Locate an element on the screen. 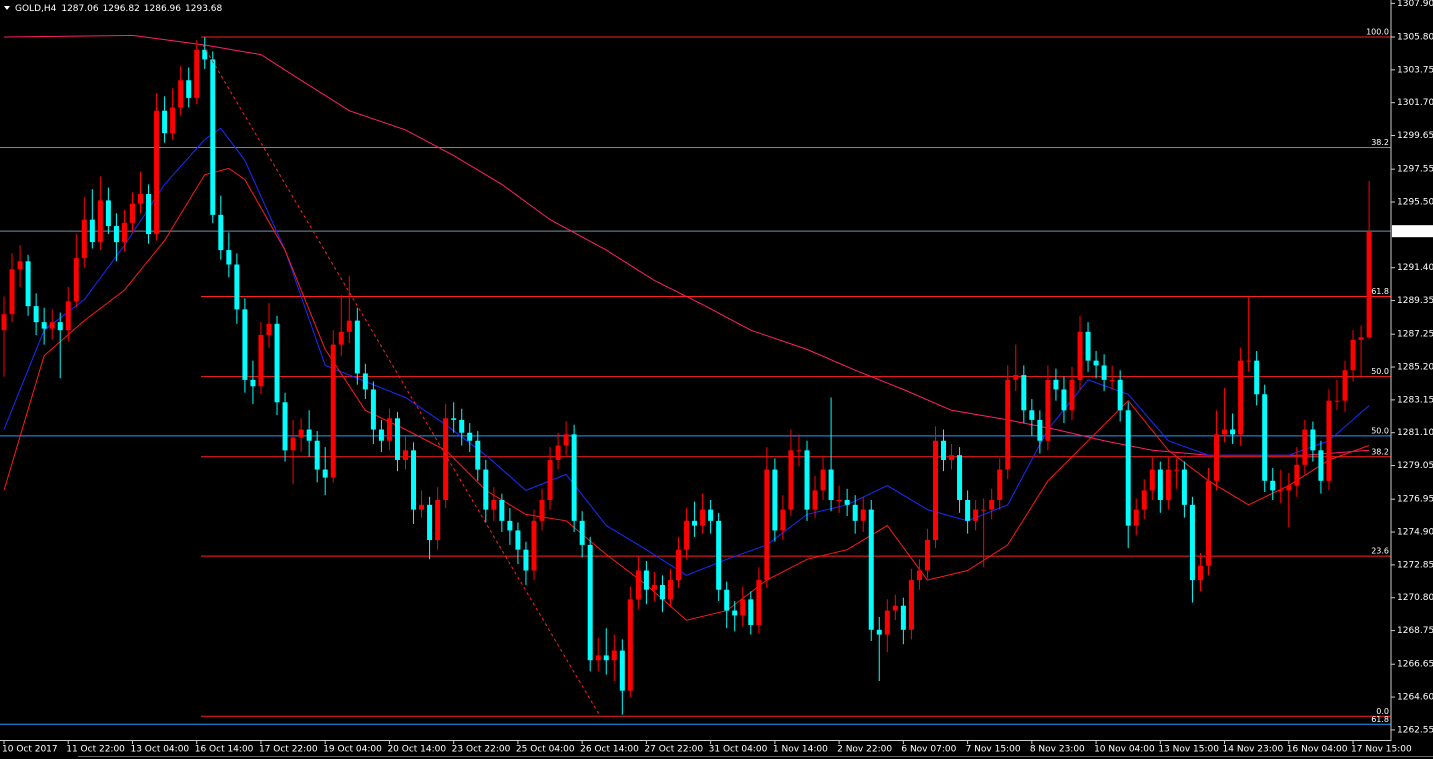 This screenshot has width=1433, height=759. fibo-label: 23.6 is located at coordinates (1380, 551).